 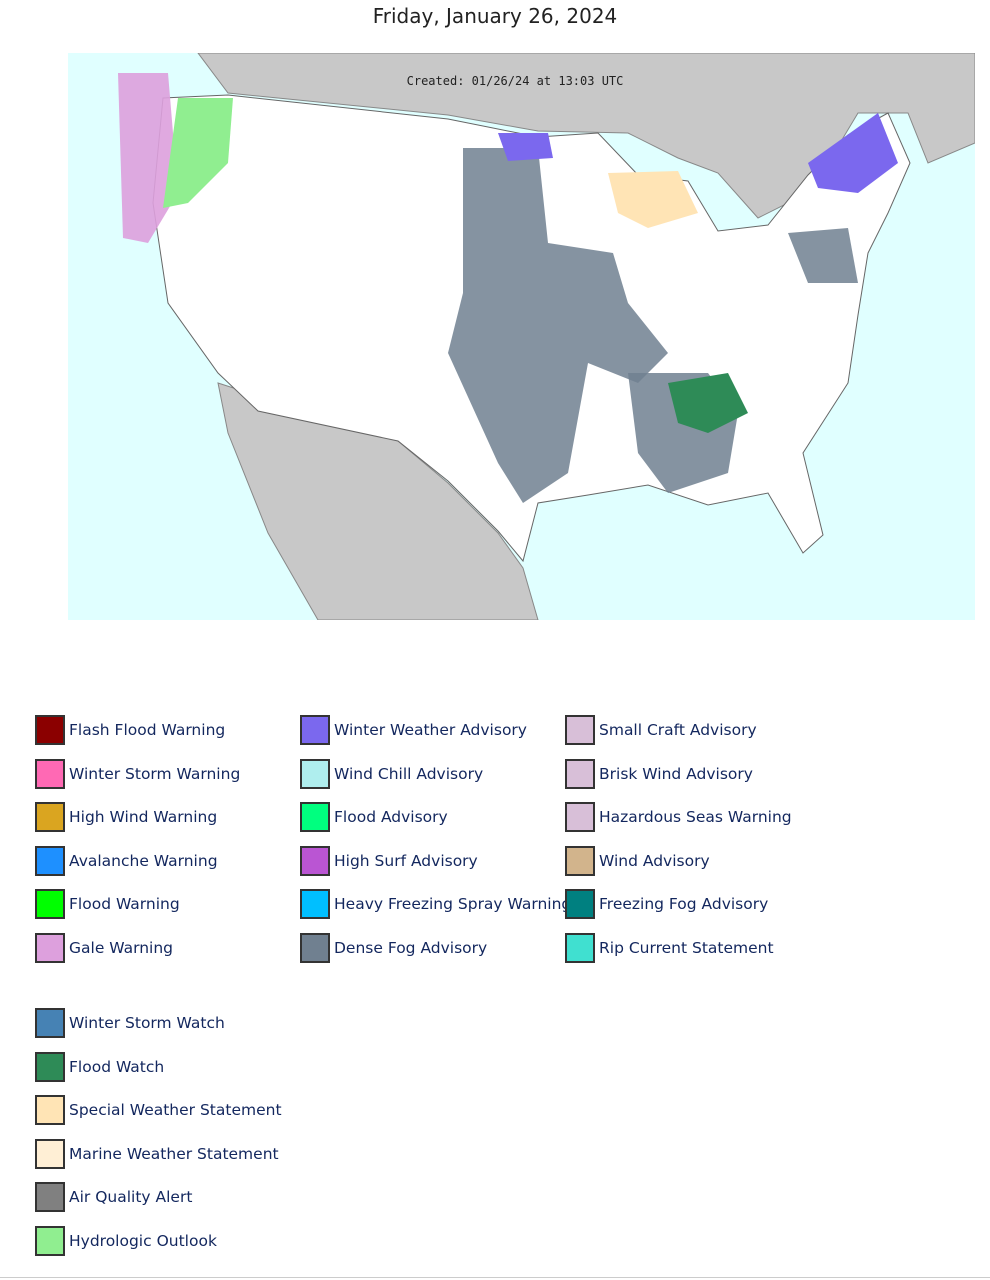 What do you see at coordinates (121, 948) in the screenshot?
I see `legend-label: Gale Warning` at bounding box center [121, 948].